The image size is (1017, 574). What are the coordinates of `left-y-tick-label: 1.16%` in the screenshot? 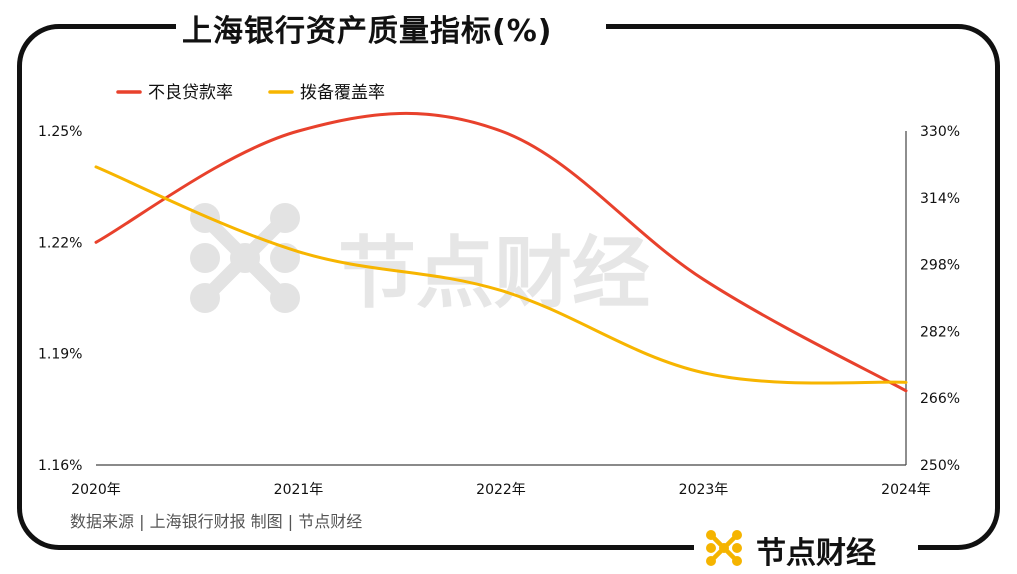 It's located at (60, 466).